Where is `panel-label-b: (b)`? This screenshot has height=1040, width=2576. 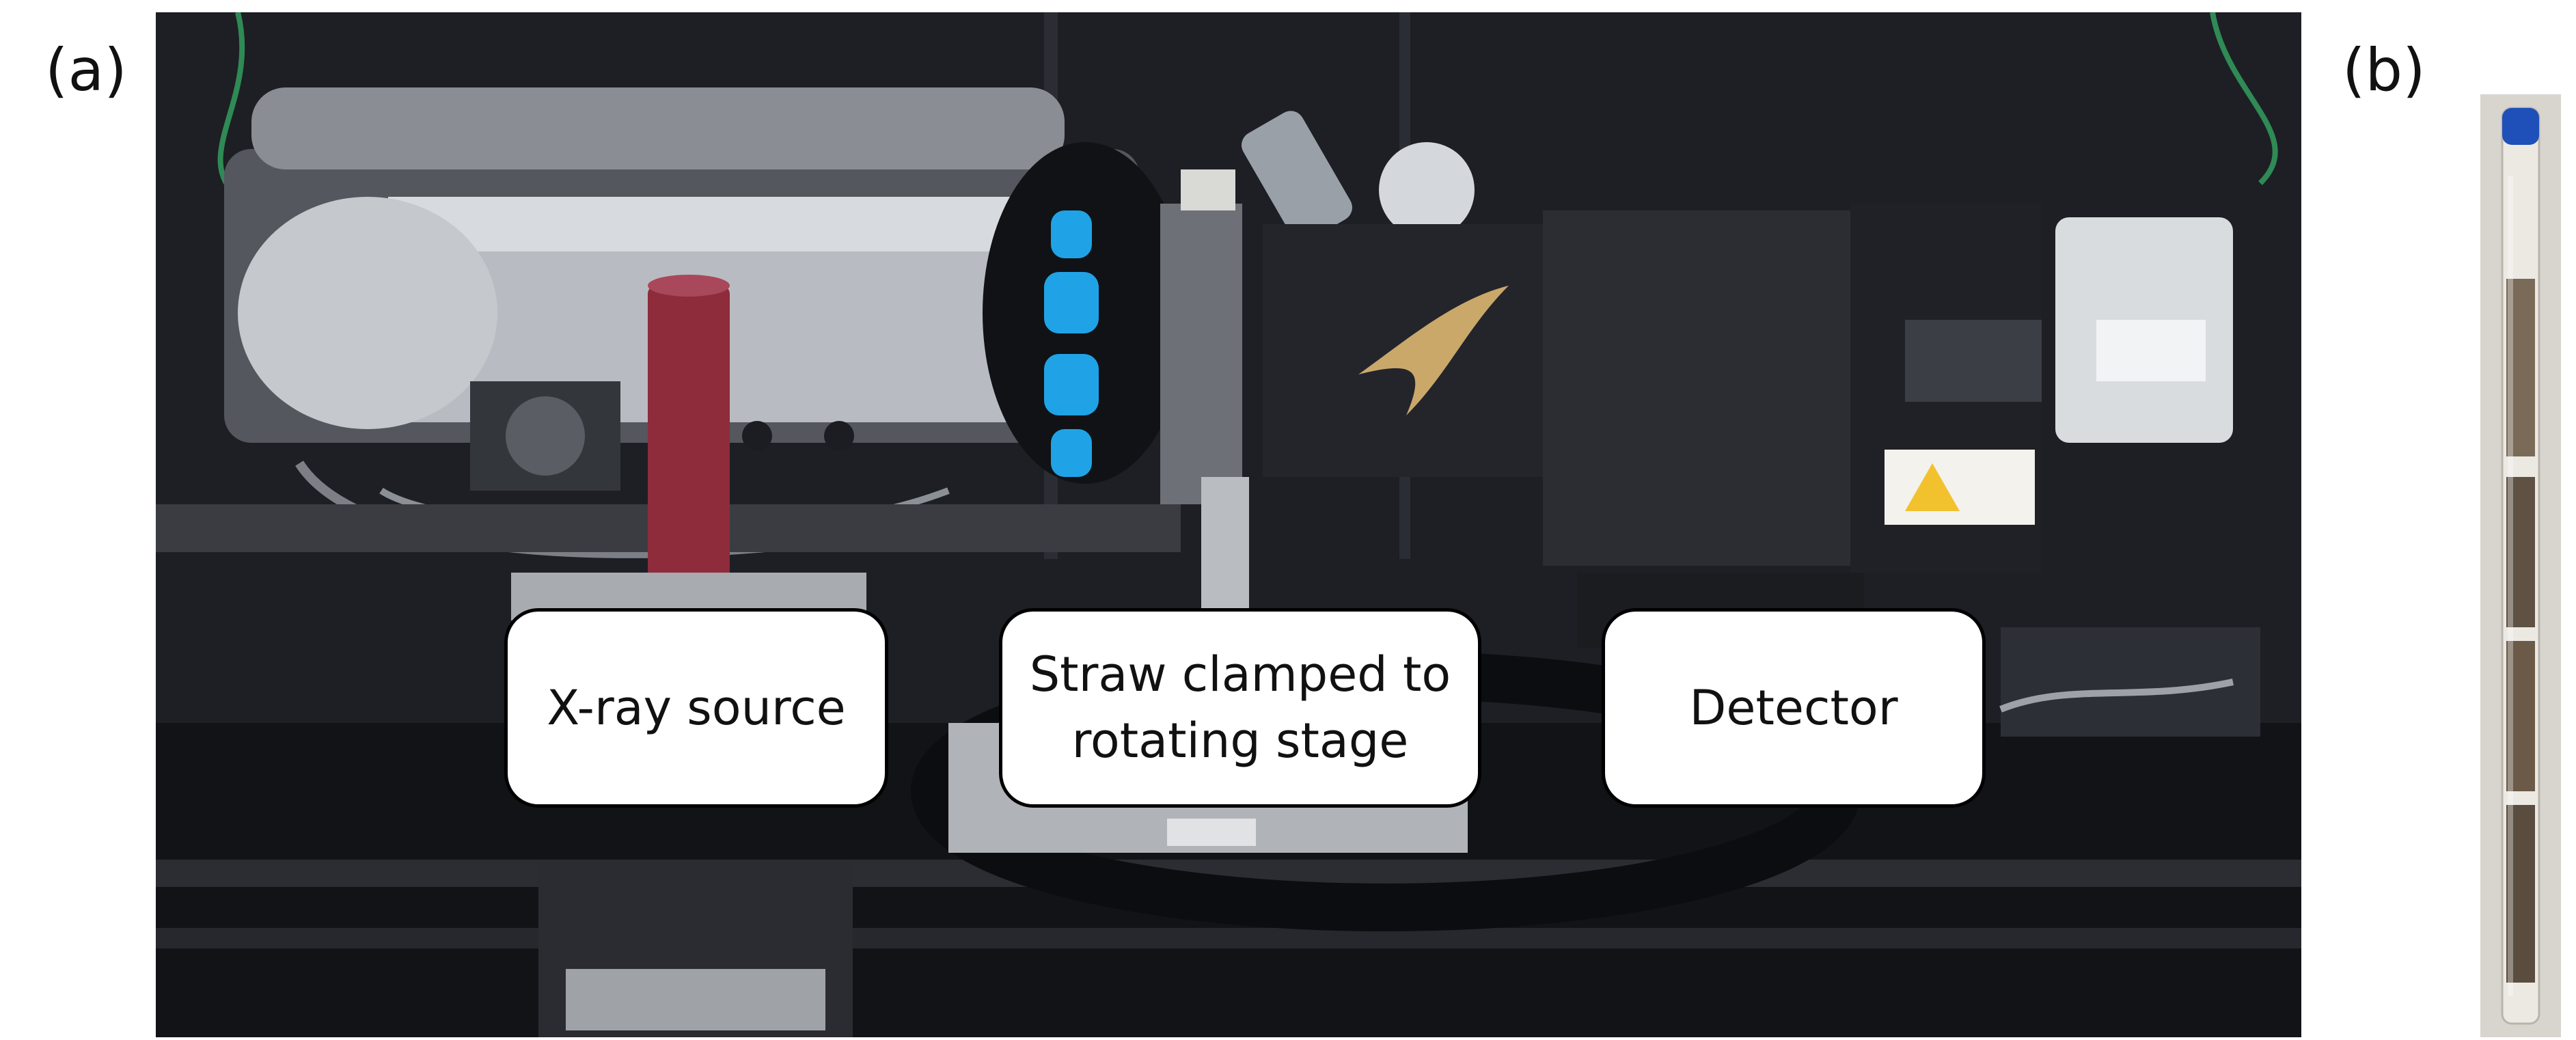
panel-label-b: (b) is located at coordinates (2384, 70).